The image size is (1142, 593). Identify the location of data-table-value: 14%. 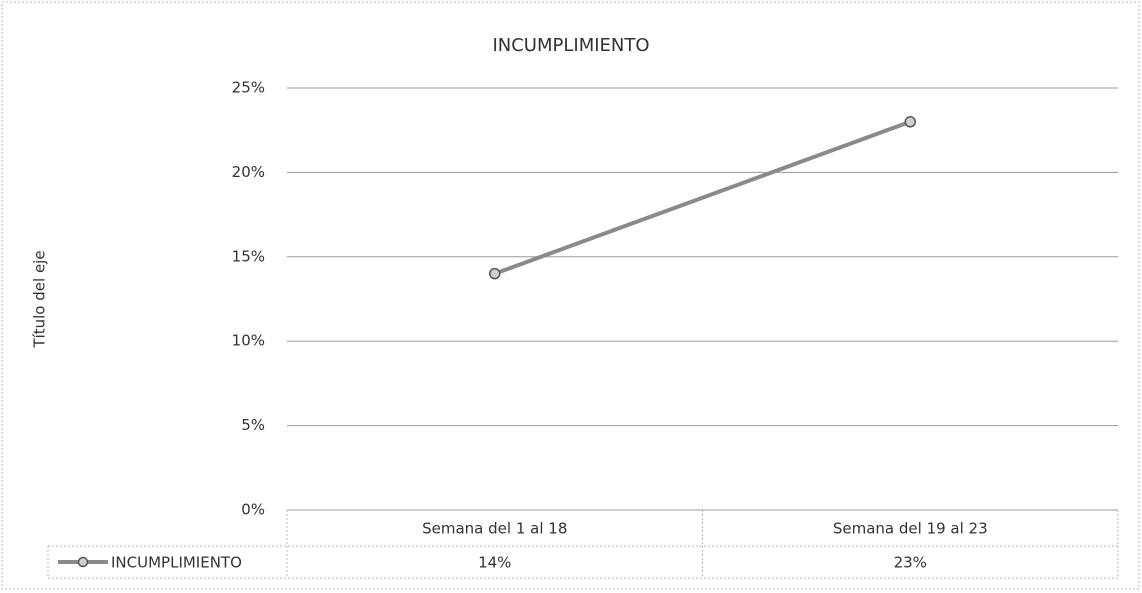
(494, 563).